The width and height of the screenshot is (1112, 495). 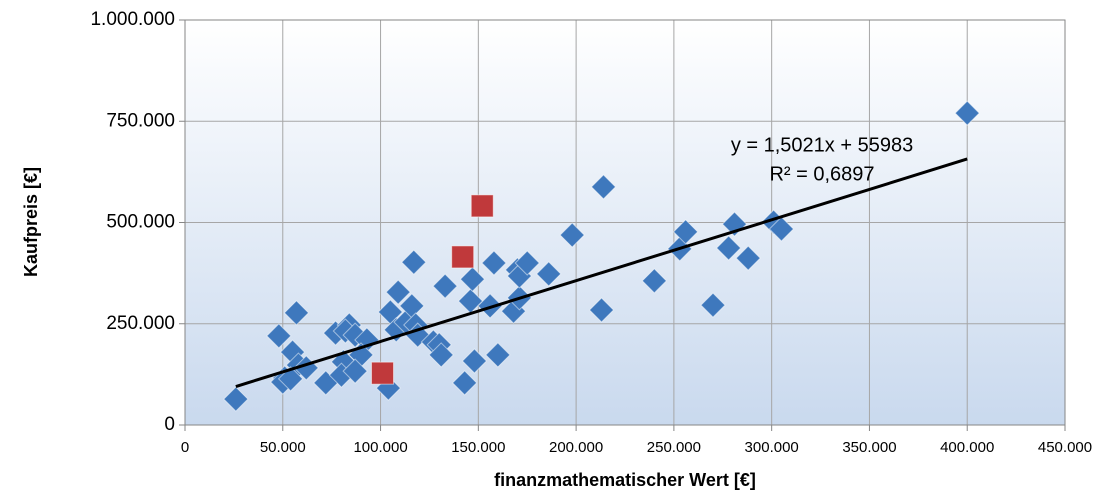 I want to click on x-tick-label: 50.000, so click(x=283, y=447).